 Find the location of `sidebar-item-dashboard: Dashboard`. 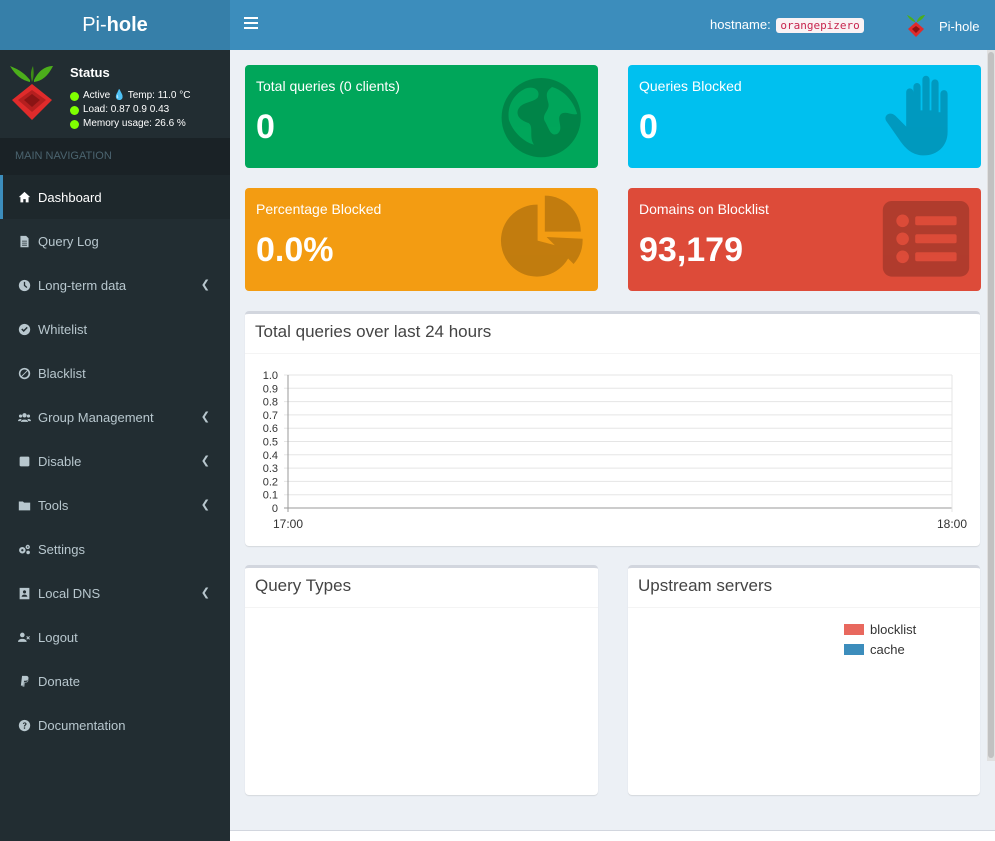

sidebar-item-dashboard: Dashboard is located at coordinates (115, 197).